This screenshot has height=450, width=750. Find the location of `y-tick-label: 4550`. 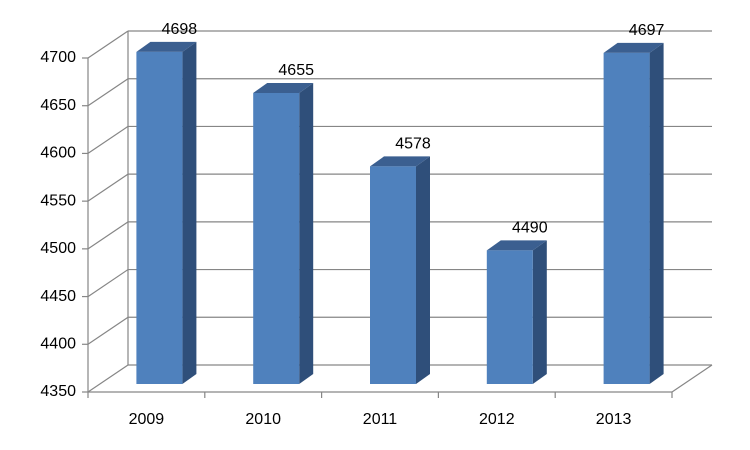

y-tick-label: 4550 is located at coordinates (58, 200).